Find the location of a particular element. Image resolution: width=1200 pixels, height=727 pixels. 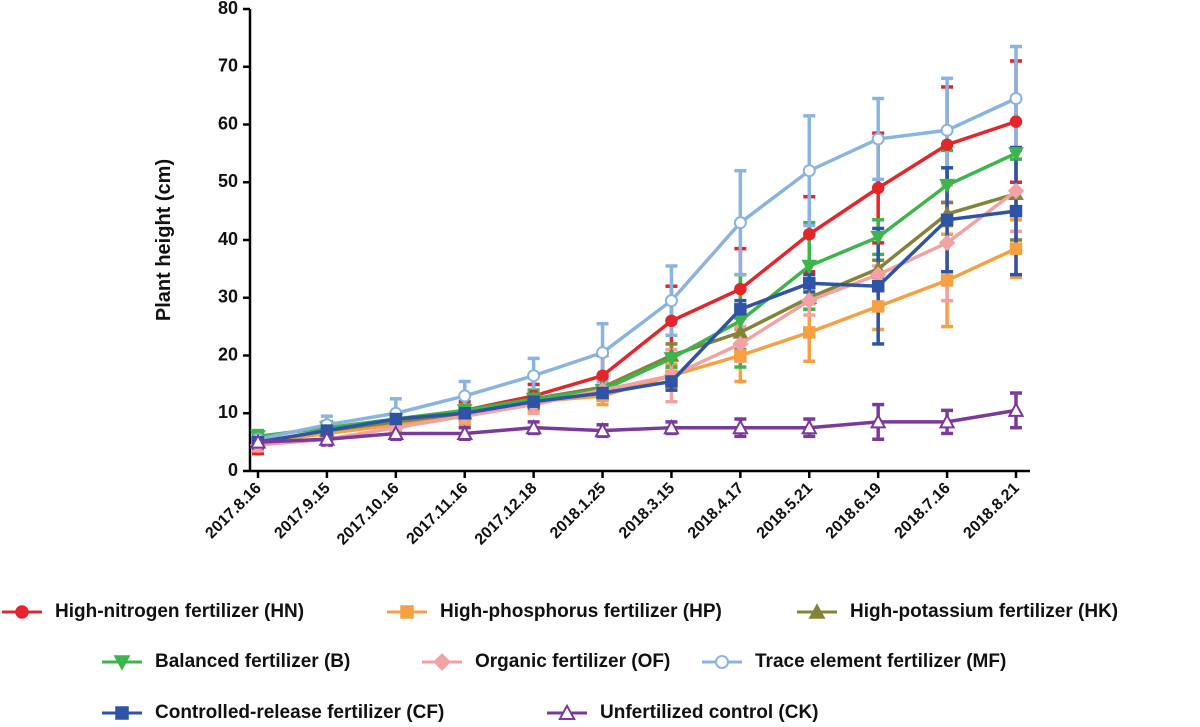

x-tick-label: 2018.8.21 is located at coordinates (991, 511).